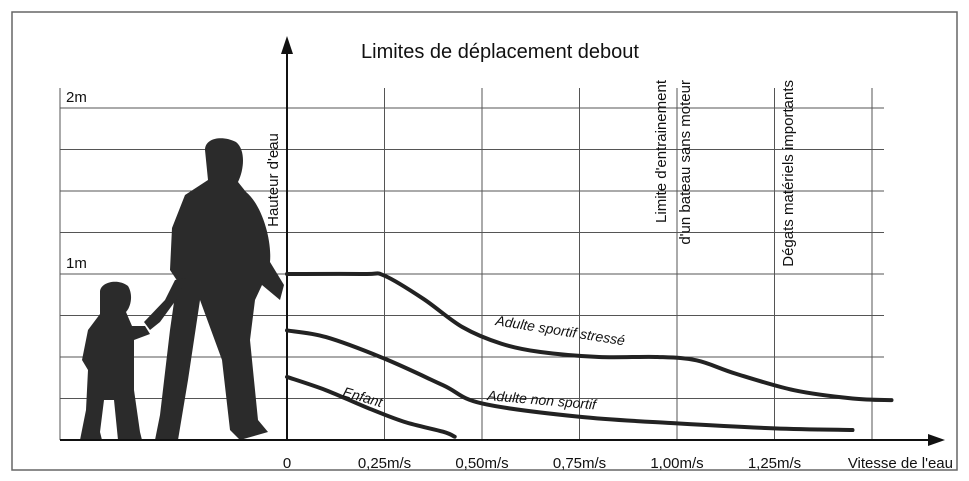  Describe the element at coordinates (76, 97) in the screenshot. I see `y-tick-label: 2m` at that location.